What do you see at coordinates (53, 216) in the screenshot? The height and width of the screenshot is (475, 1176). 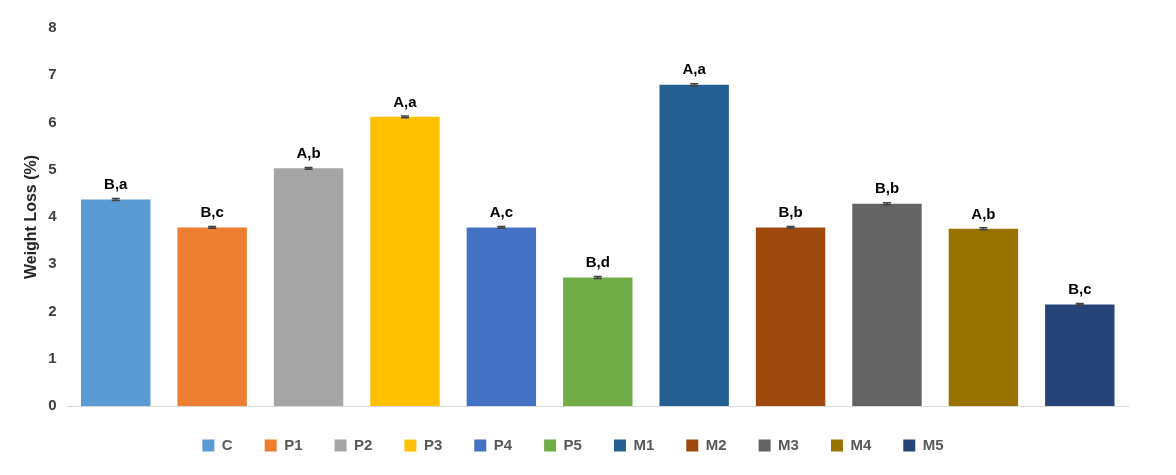 I see `y-tick-label: 4` at bounding box center [53, 216].